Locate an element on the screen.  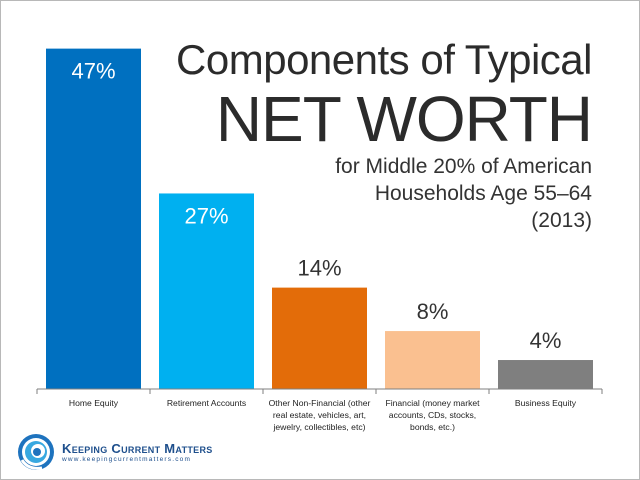
chart-title-line2: NET WORTH is located at coordinates (404, 119).